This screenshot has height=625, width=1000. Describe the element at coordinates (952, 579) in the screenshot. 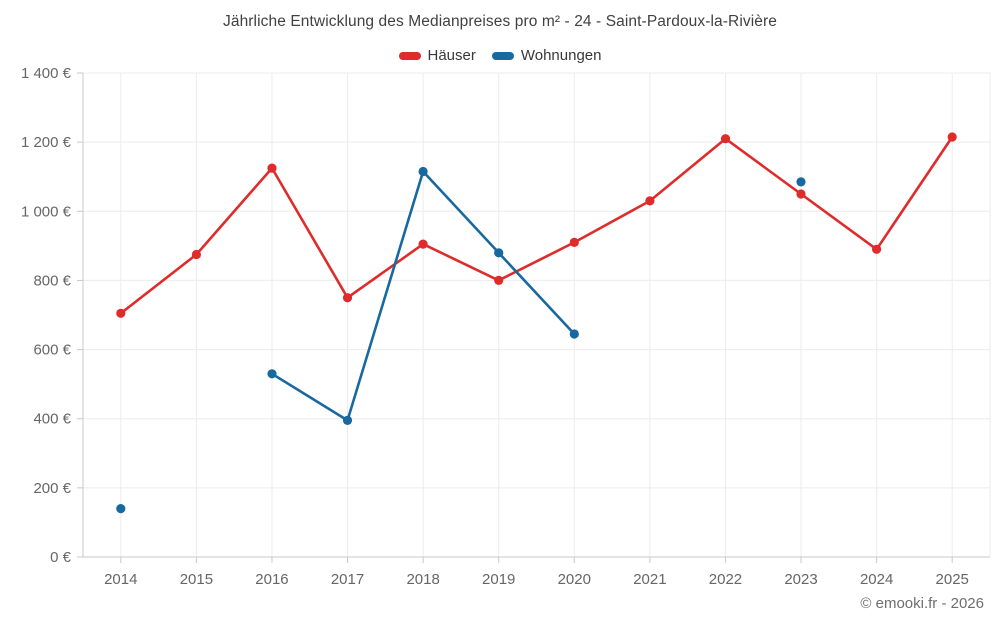

I see `x-tick-label-2025: 2025` at that location.